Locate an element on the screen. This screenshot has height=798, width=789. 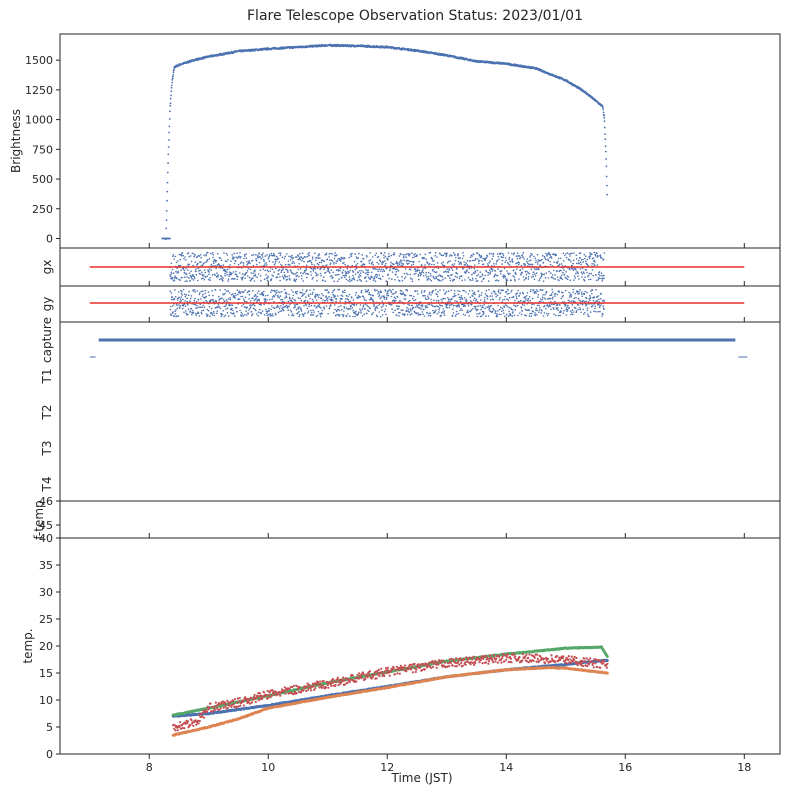
status-label-T3: T3 is located at coordinates (47, 449).